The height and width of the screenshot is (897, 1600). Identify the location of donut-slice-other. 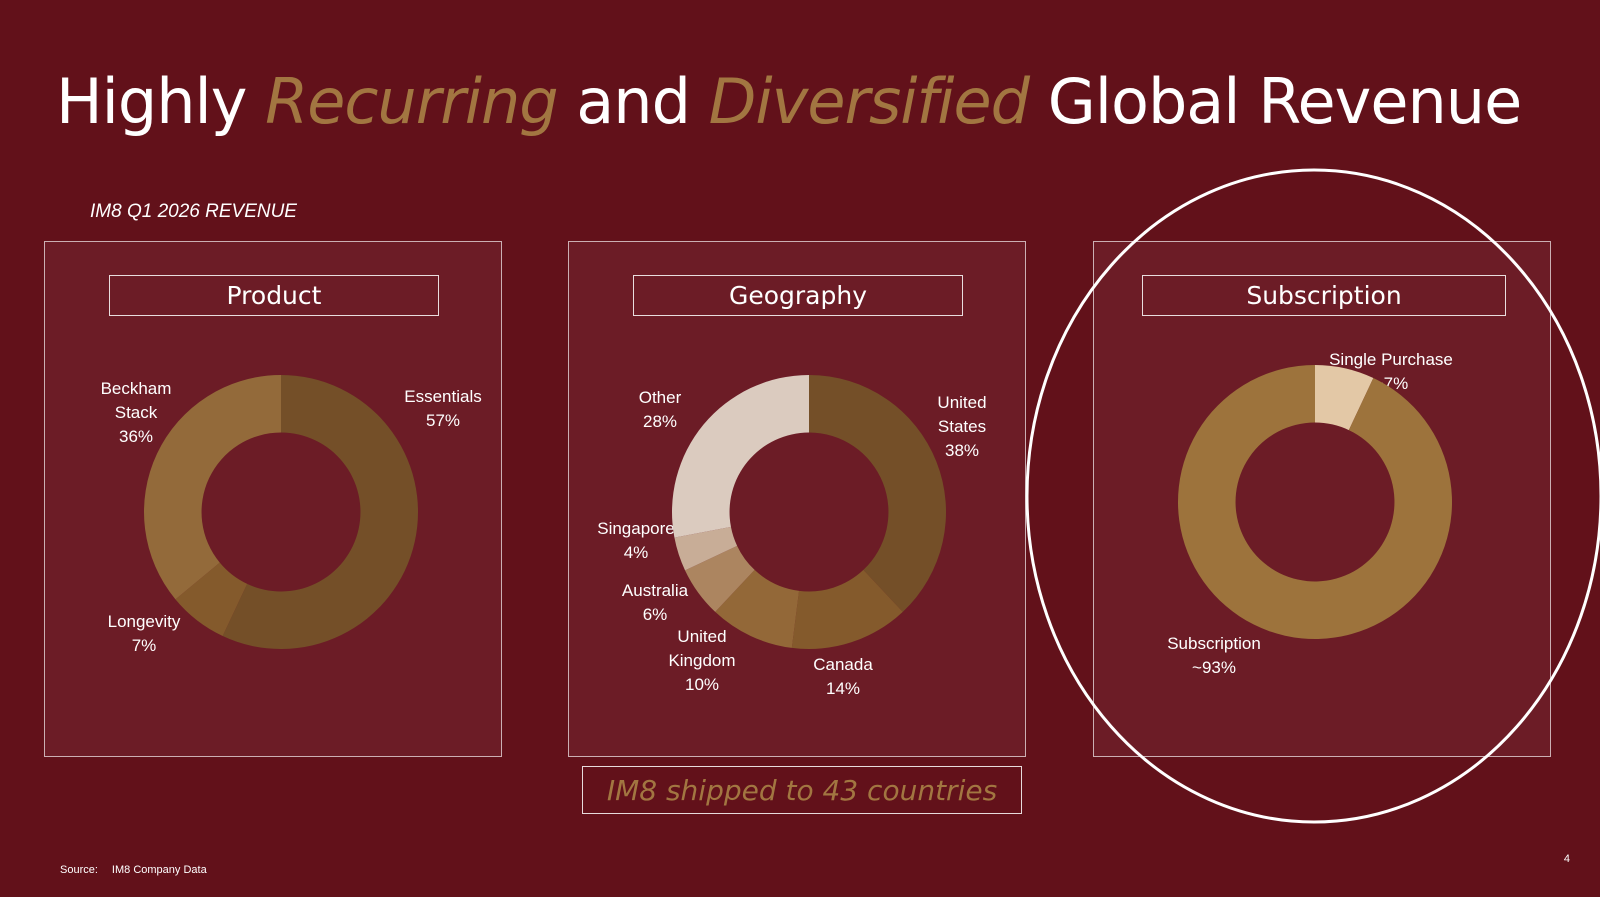
(740, 456).